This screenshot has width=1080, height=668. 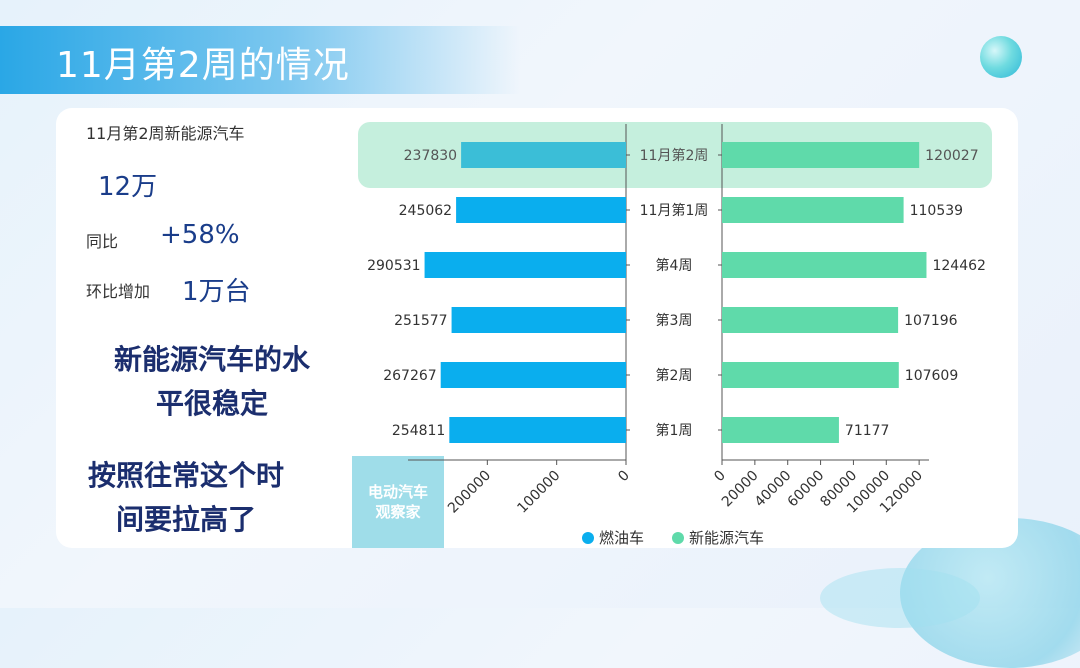 I want to click on title-banner, so click(x=260, y=60).